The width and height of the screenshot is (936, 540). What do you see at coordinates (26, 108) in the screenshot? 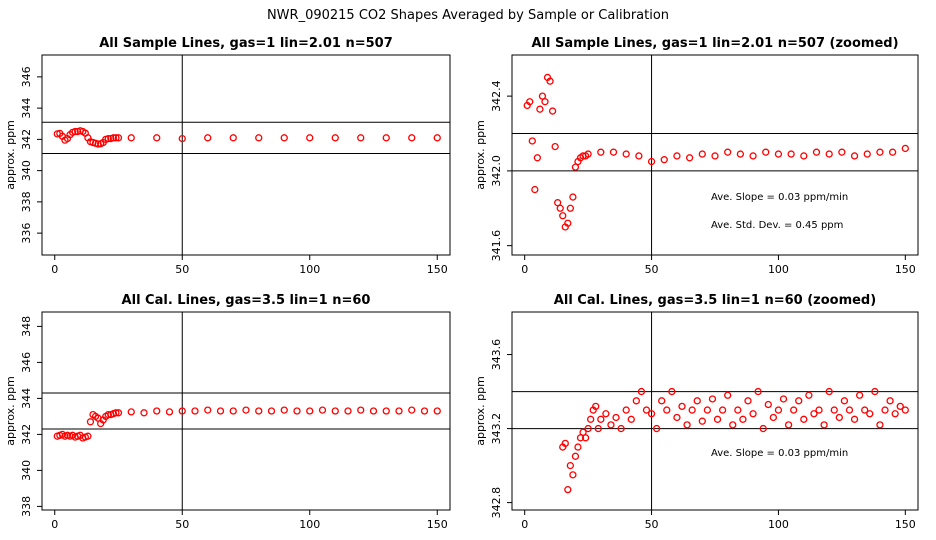
I see `y-tick-label: 344` at bounding box center [26, 108].